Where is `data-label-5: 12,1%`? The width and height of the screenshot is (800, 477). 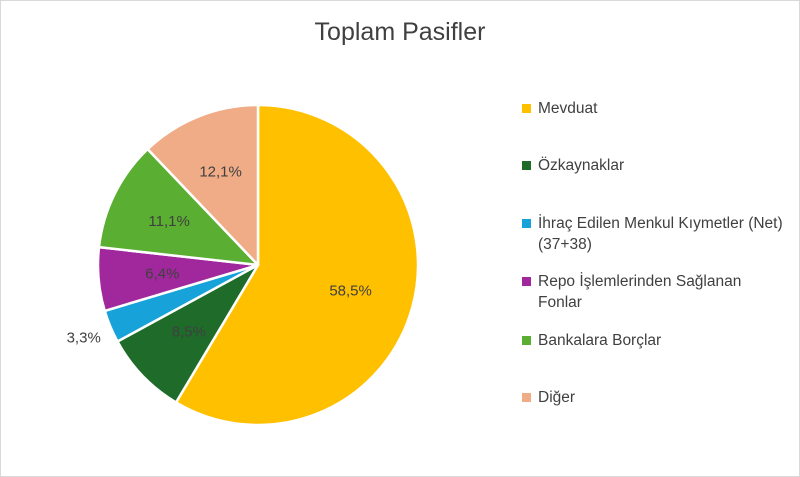
data-label-5: 12,1% is located at coordinates (220, 171).